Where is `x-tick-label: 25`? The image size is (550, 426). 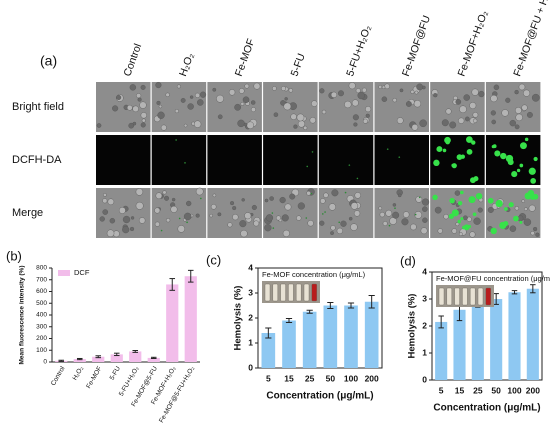 x-tick-label: 25 is located at coordinates (310, 378).